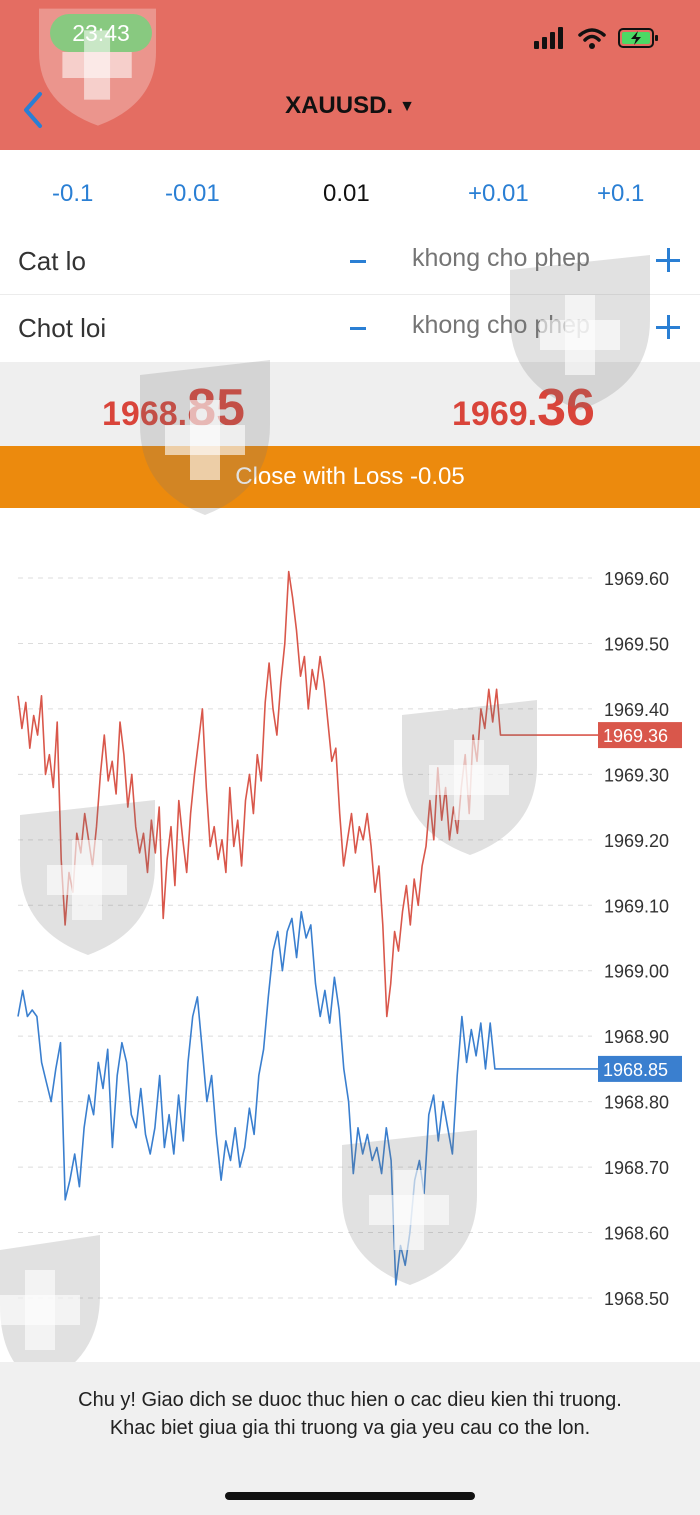 The width and height of the screenshot is (700, 1515). What do you see at coordinates (592, 38) in the screenshot?
I see `wifi-icon` at bounding box center [592, 38].